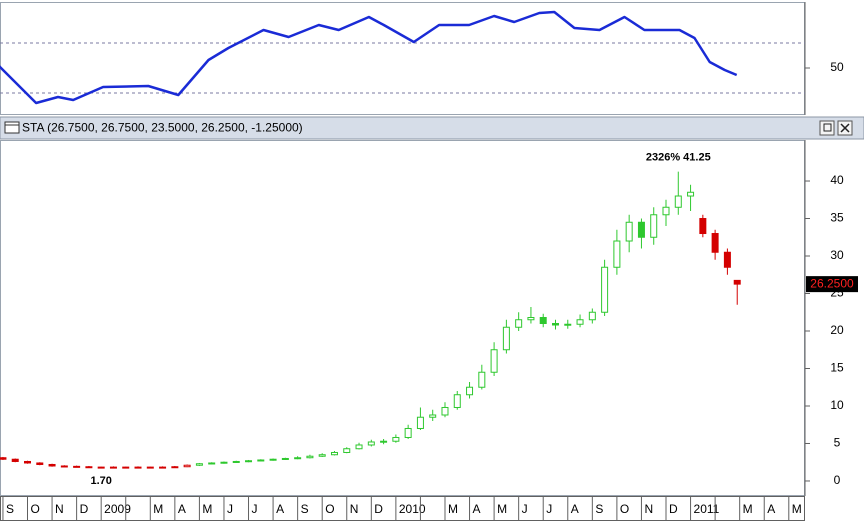 This screenshot has height=525, width=864. Describe the element at coordinates (827, 128) in the screenshot. I see `restore-button` at that location.